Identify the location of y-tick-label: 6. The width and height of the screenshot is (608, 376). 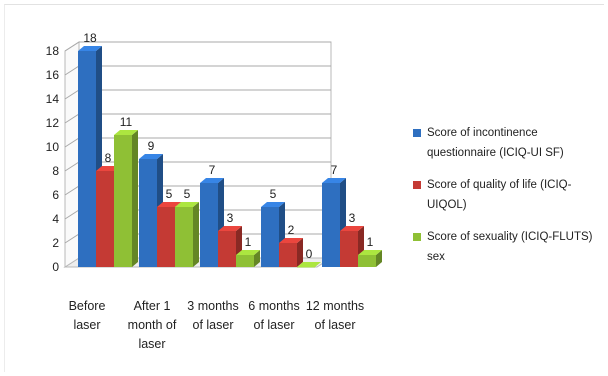
(55, 195).